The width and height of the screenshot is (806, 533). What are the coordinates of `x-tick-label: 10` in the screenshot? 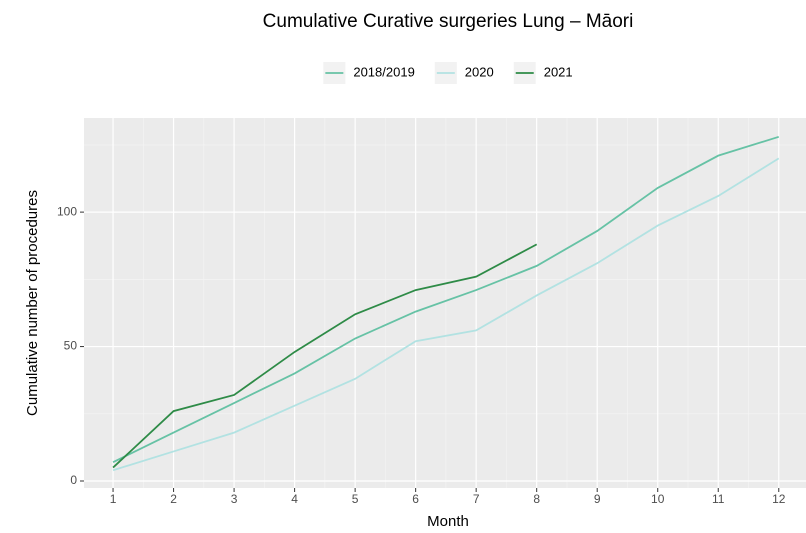 It's located at (658, 499).